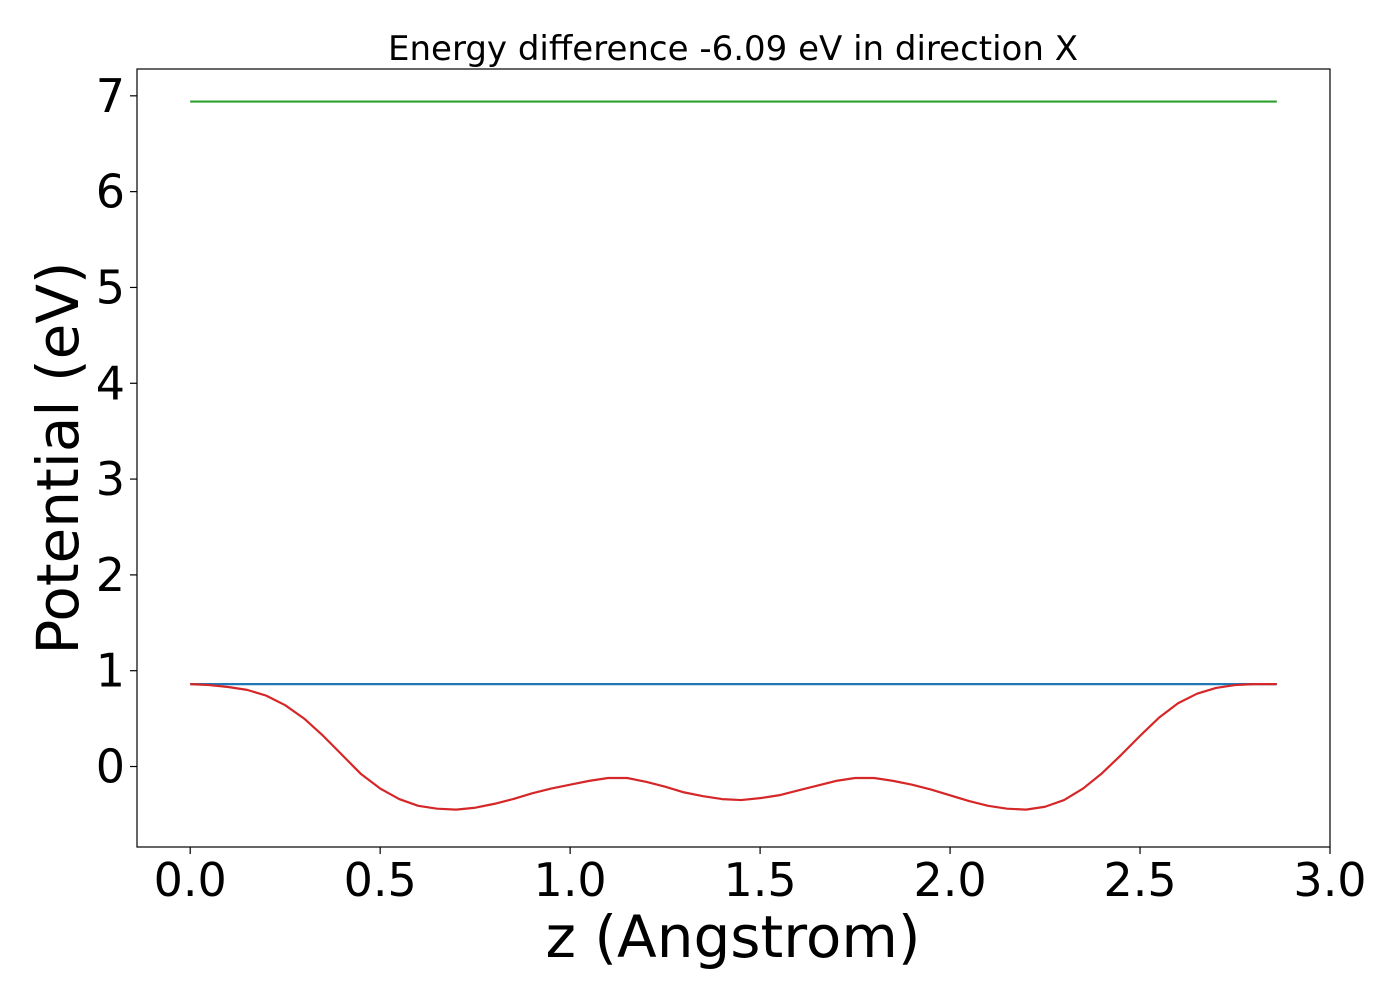 This screenshot has height=1000, width=1400. Describe the element at coordinates (380, 880) in the screenshot. I see `x-tick-label: 0.5` at that location.